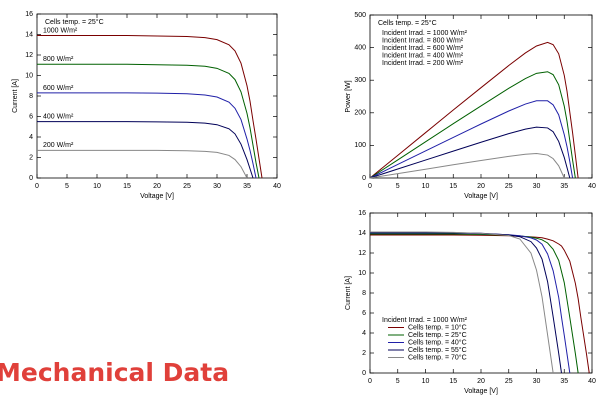 Image resolution: width=602 pixels, height=396 pixels. I want to click on curve-label: 600 W/m², so click(58, 88).